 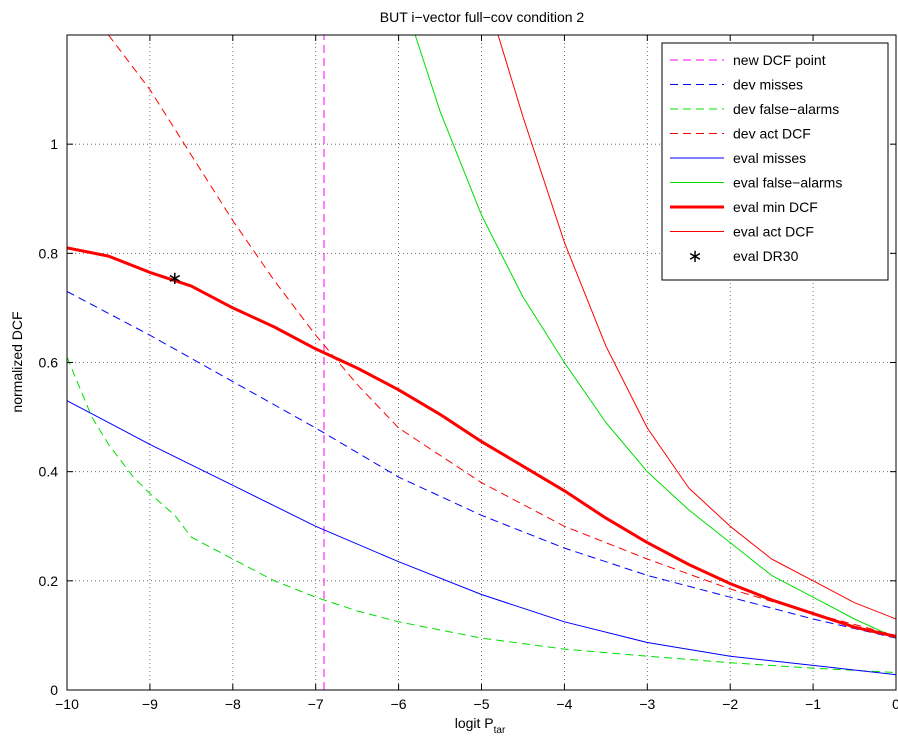 What do you see at coordinates (474, 723) in the screenshot?
I see `x-axis-label-main: logit P` at bounding box center [474, 723].